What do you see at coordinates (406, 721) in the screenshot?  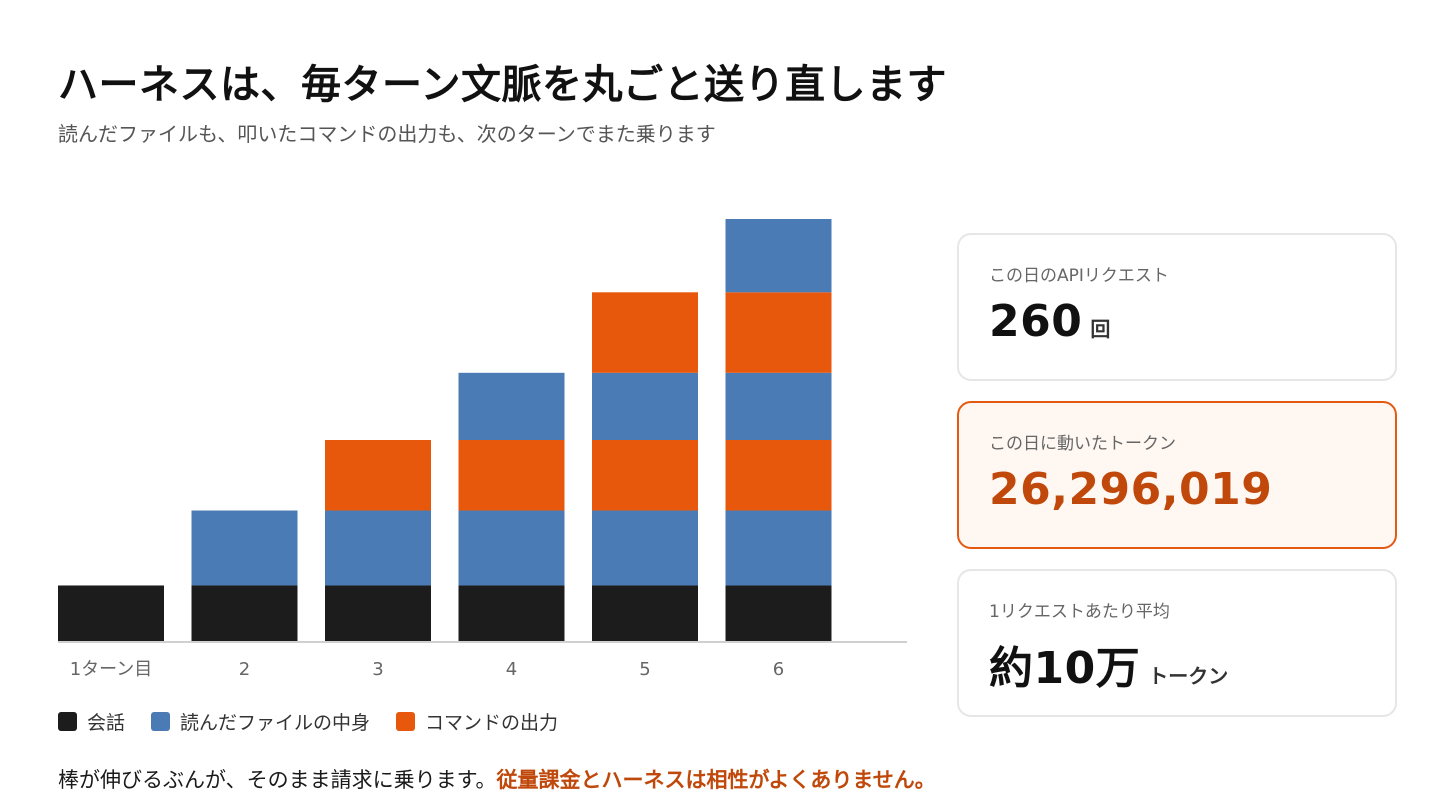 I see `legend-swatch-command-output` at bounding box center [406, 721].